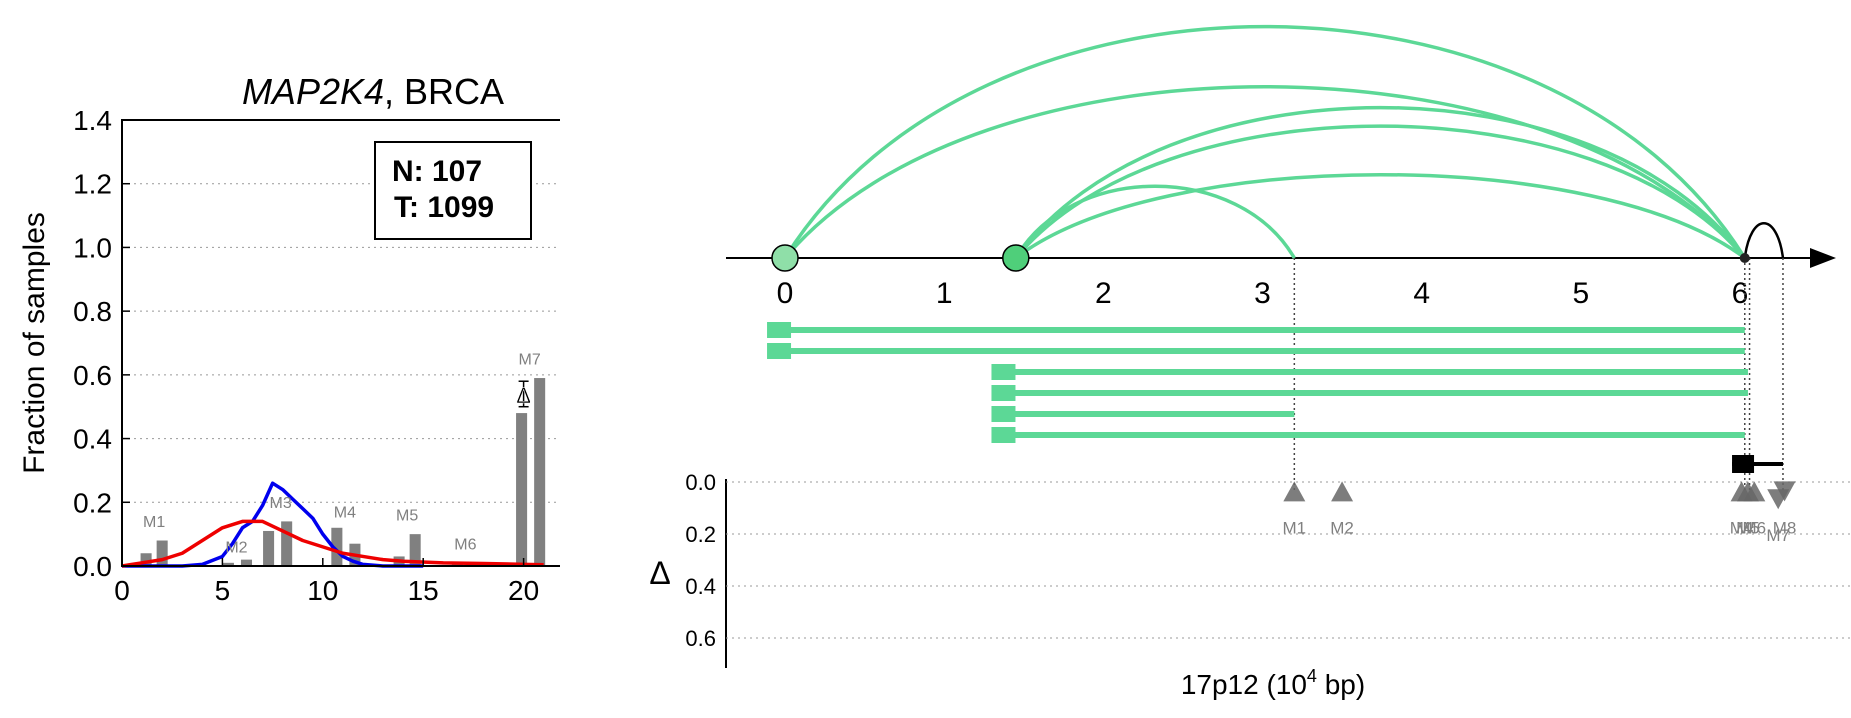  What do you see at coordinates (1295, 527) in the screenshot?
I see `marker-label: M1` at bounding box center [1295, 527].